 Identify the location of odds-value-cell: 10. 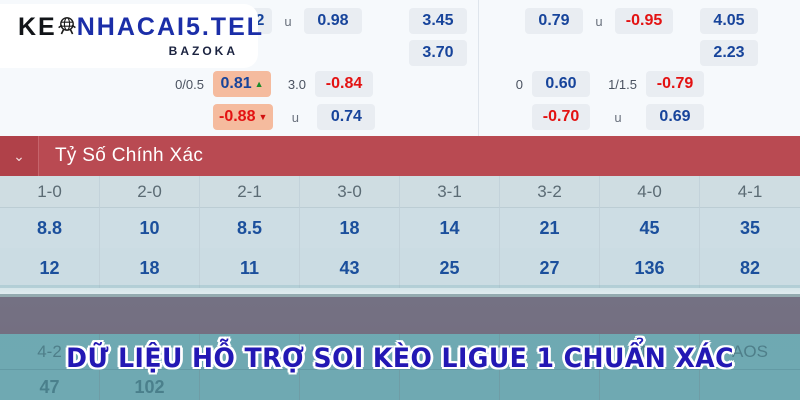
(150, 228).